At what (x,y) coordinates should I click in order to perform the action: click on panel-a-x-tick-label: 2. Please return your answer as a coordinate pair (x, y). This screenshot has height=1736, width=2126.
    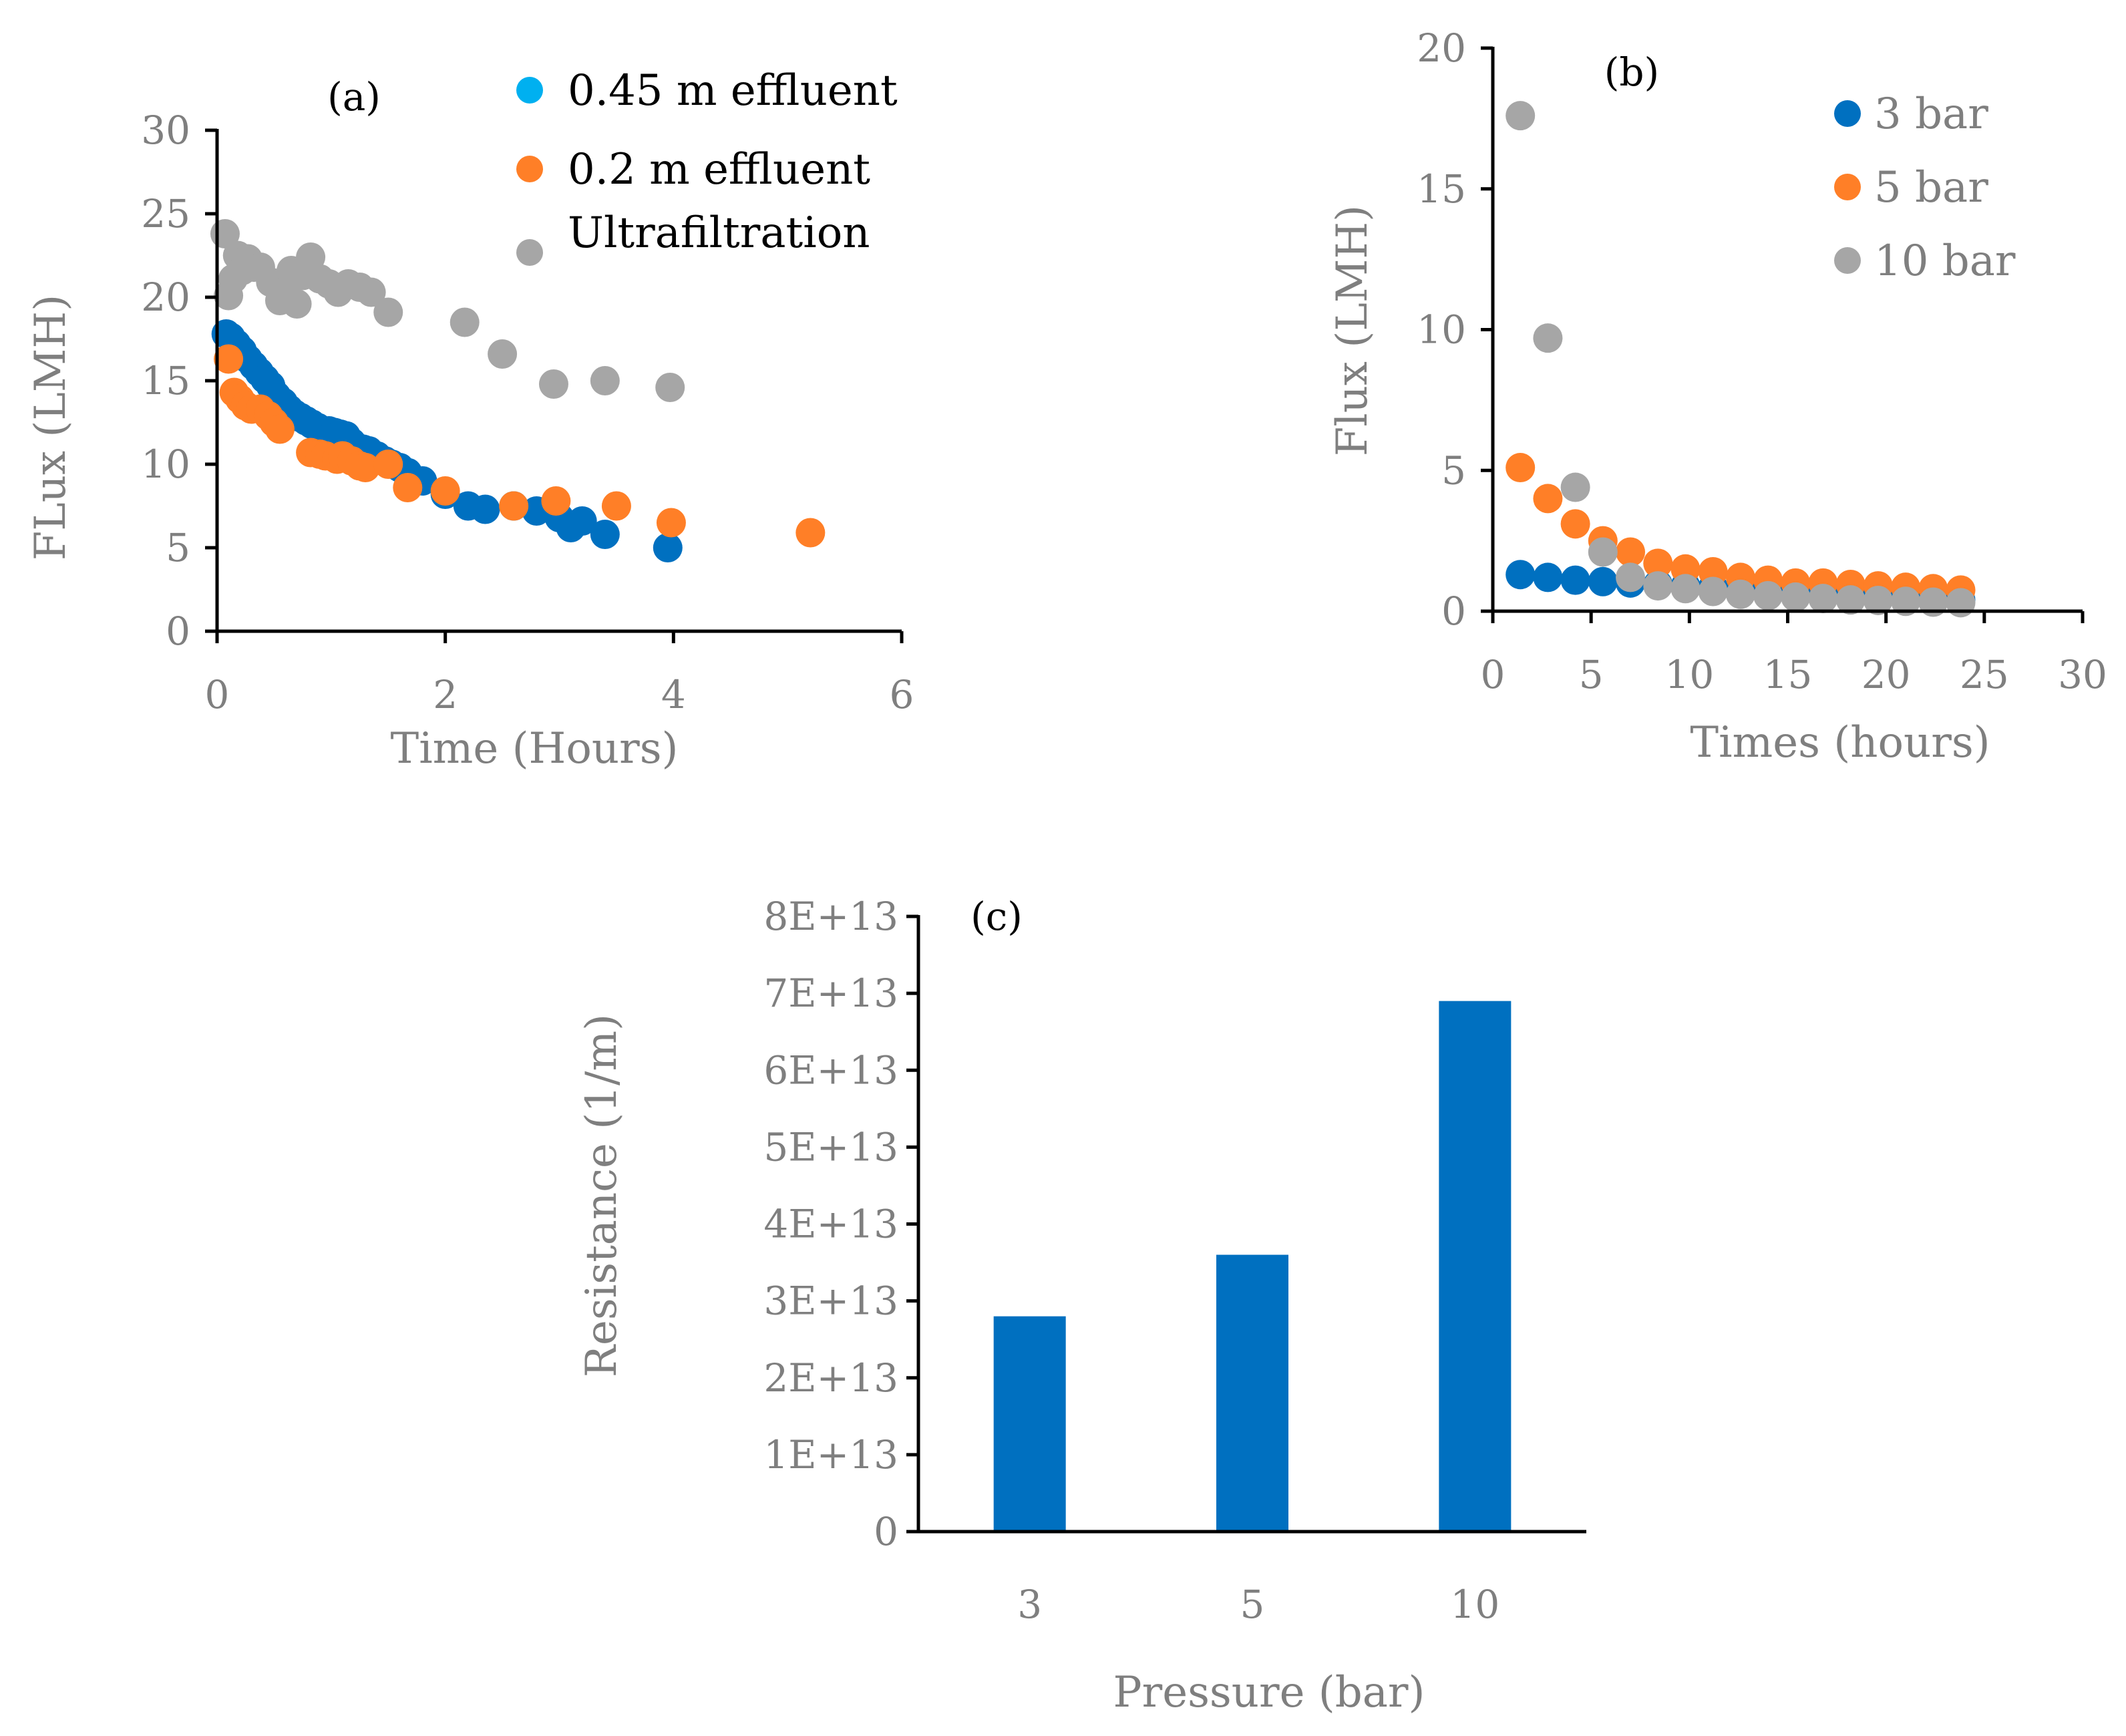
    Looking at the image, I should click on (445, 694).